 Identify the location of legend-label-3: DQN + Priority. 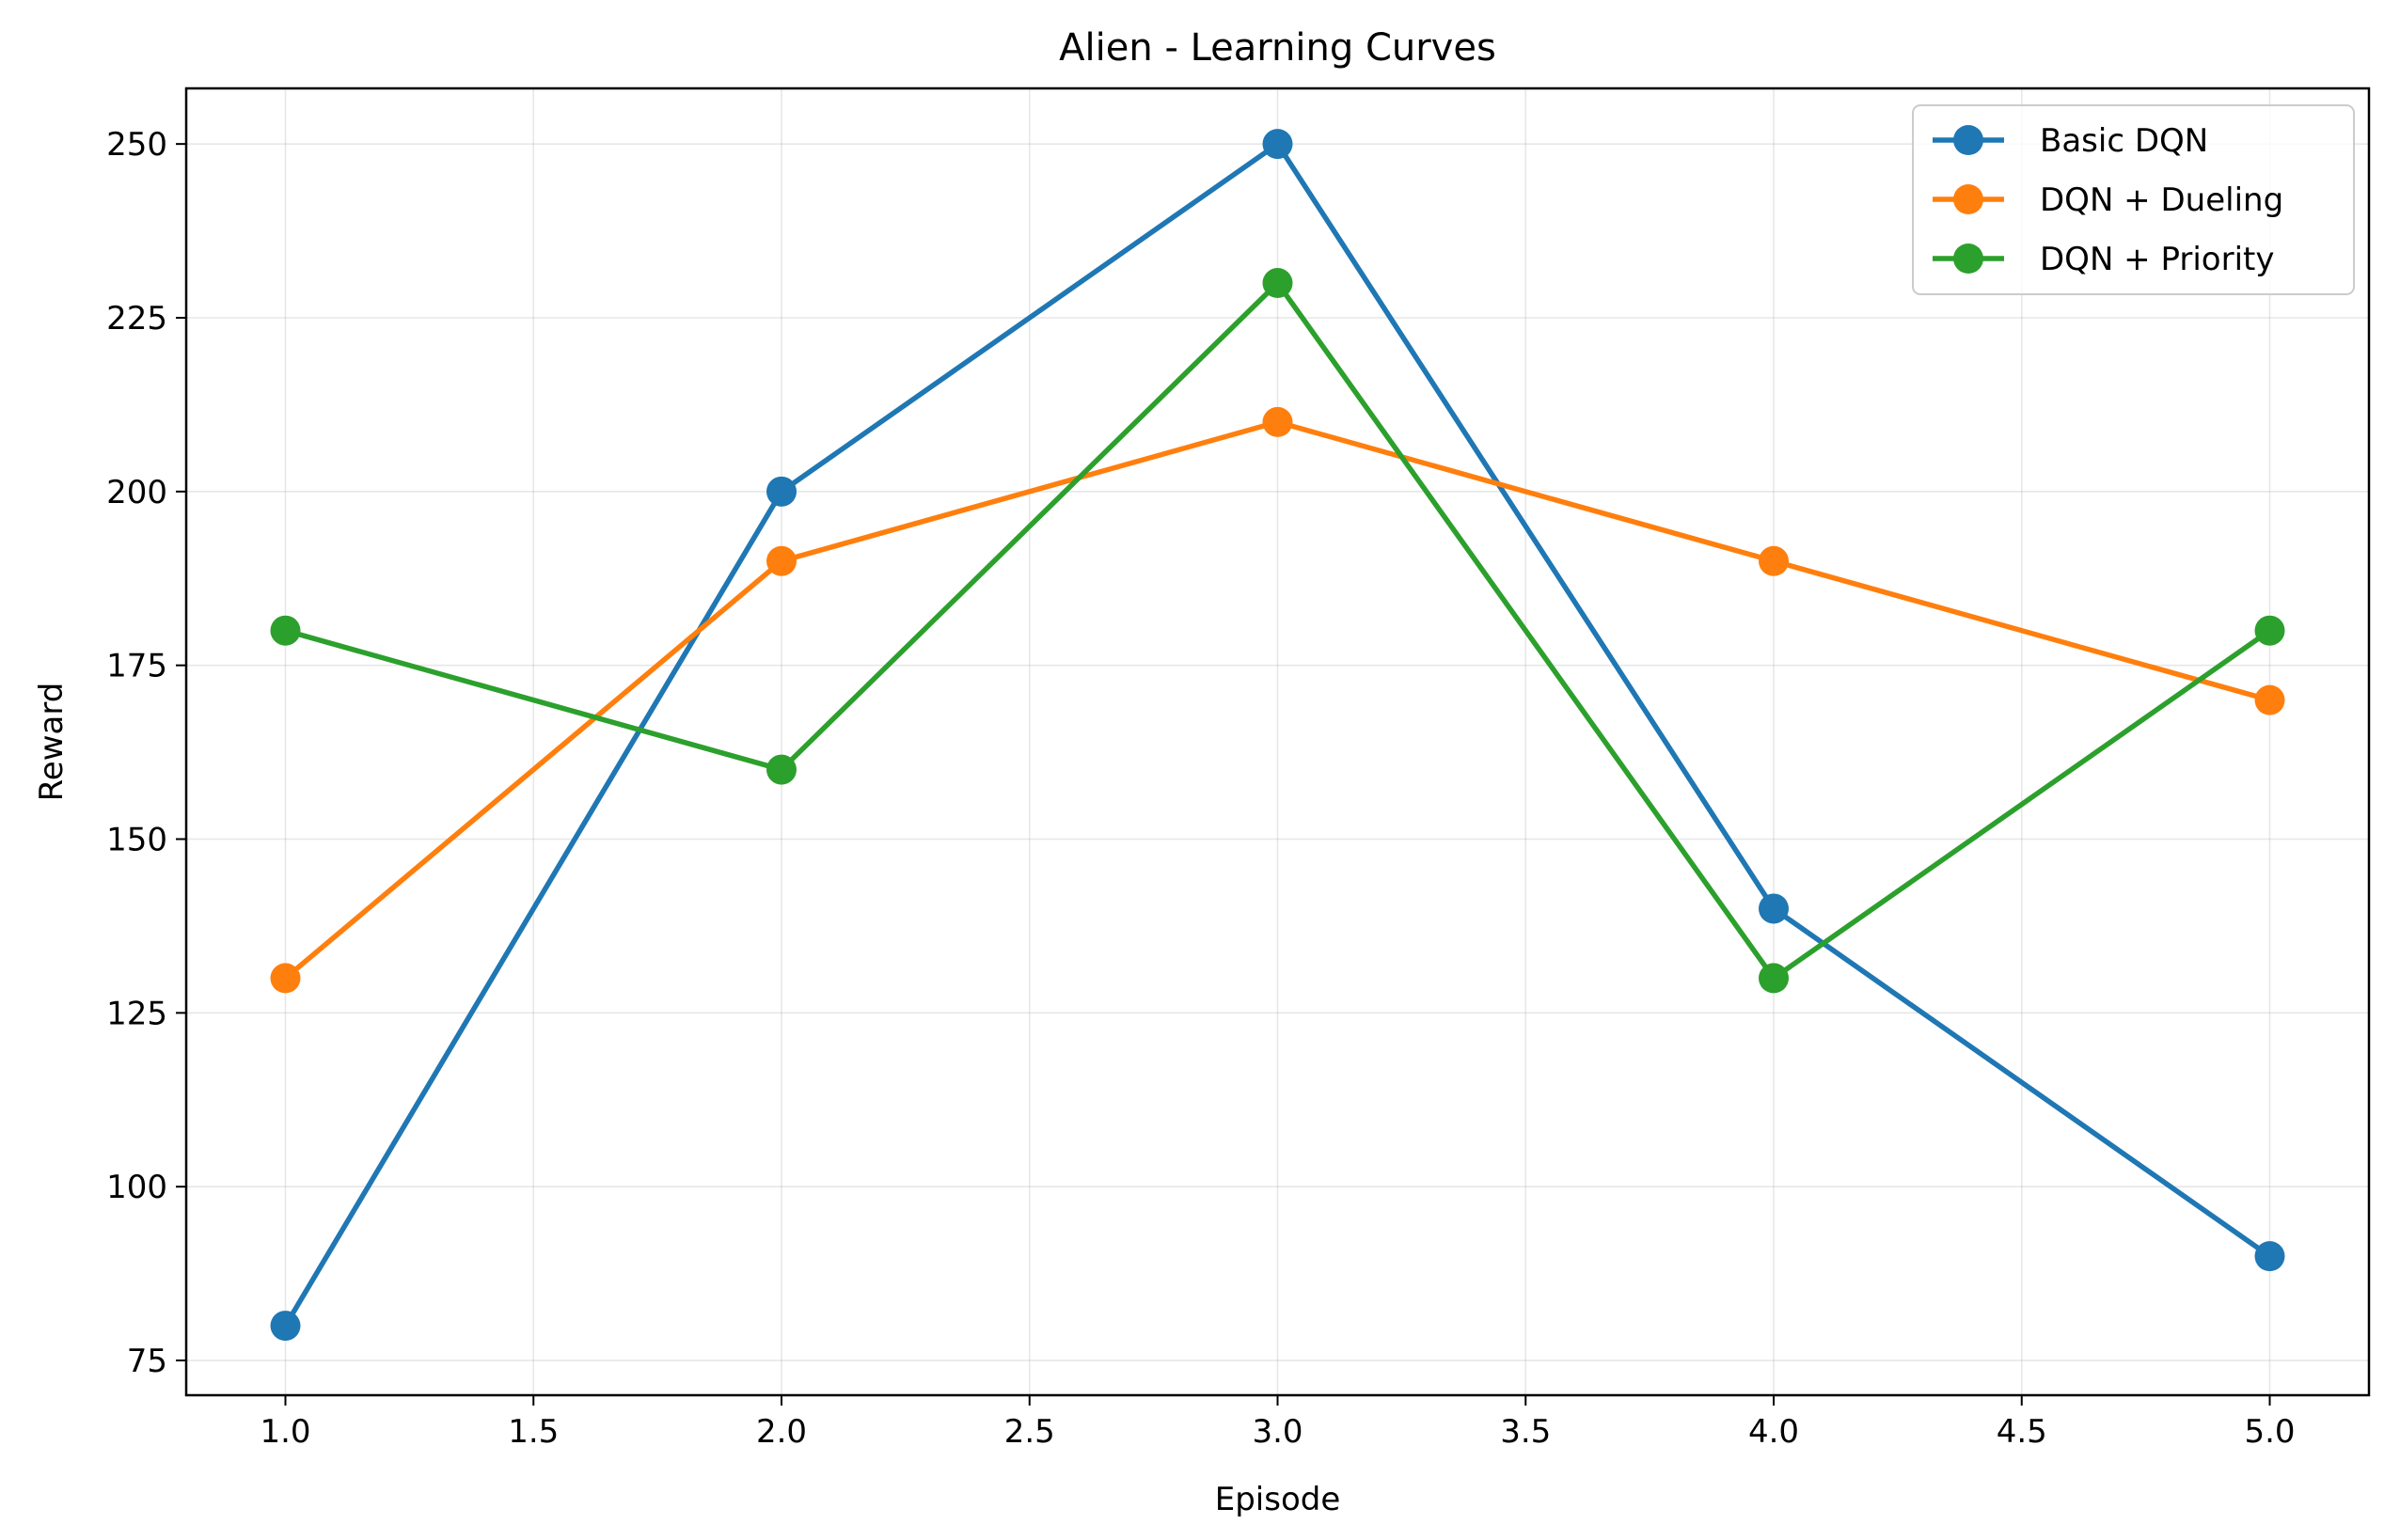
(2157, 260).